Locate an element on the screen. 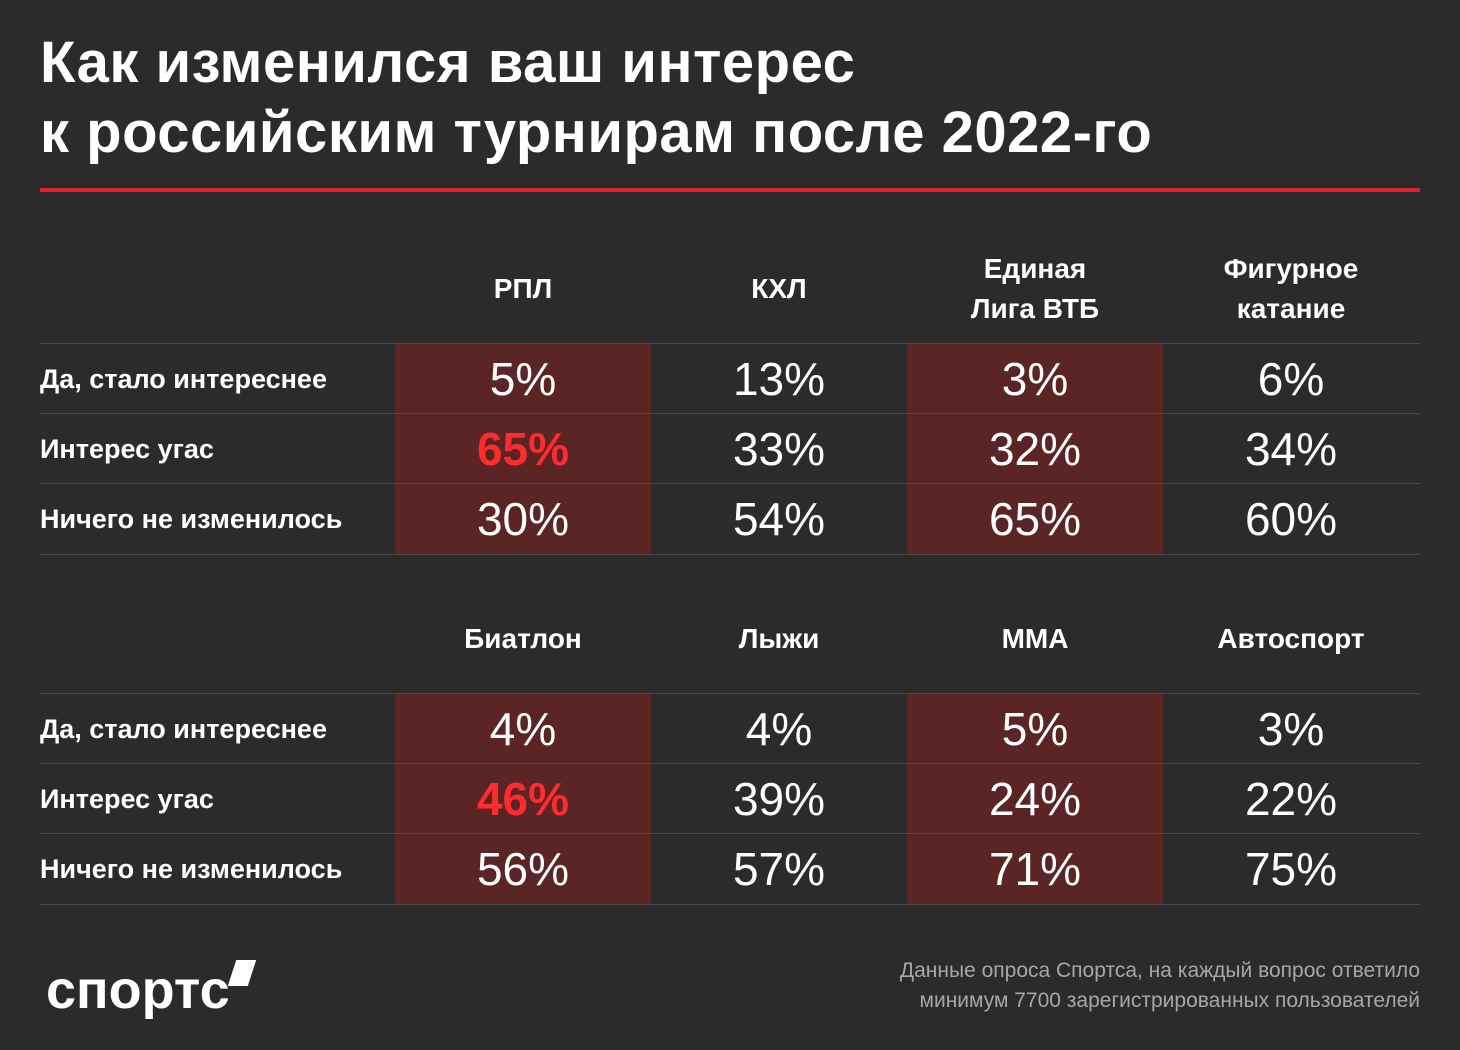  value-cell: 24% is located at coordinates (1035, 799).